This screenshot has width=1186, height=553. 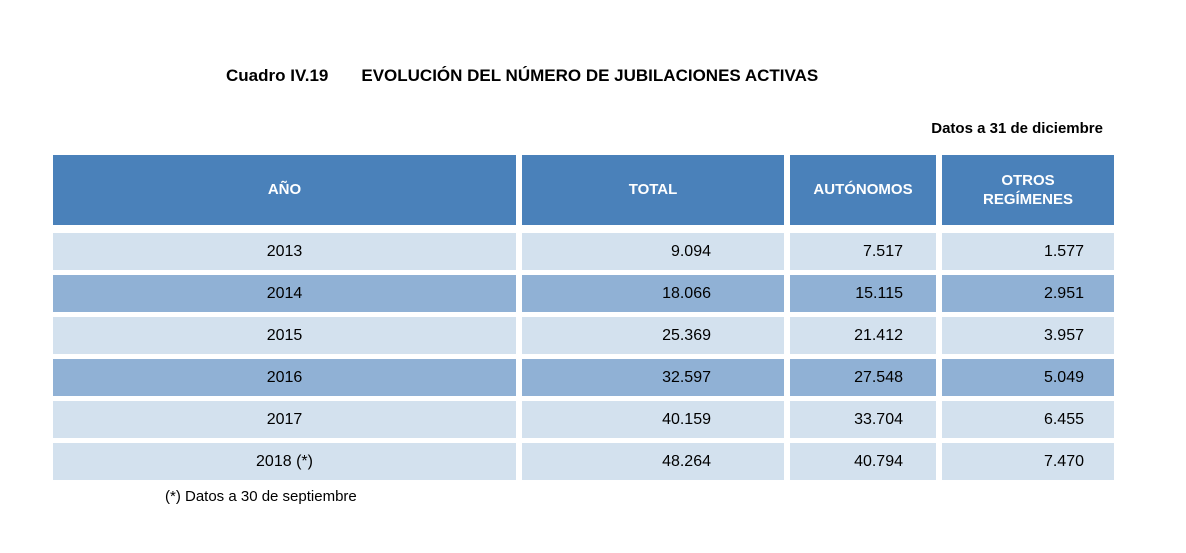 I want to click on footnote: (*) Datos a 30 de septiembre, so click(x=261, y=496).